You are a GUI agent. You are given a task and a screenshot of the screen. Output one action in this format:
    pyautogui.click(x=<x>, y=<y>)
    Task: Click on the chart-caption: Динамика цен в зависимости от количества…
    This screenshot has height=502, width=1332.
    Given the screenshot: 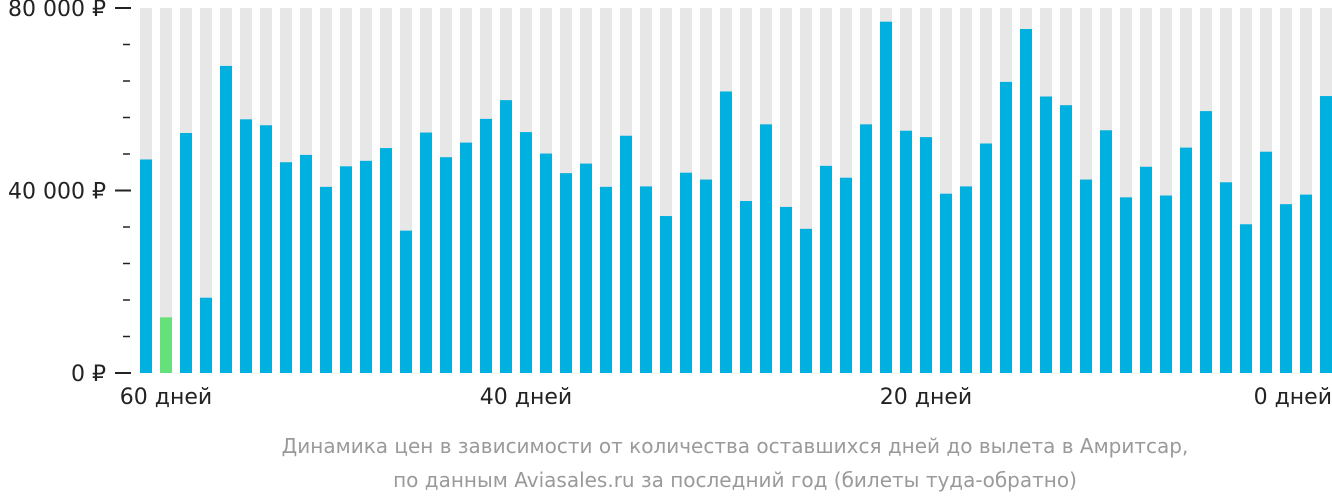 What is the action you would take?
    pyautogui.click(x=666, y=463)
    